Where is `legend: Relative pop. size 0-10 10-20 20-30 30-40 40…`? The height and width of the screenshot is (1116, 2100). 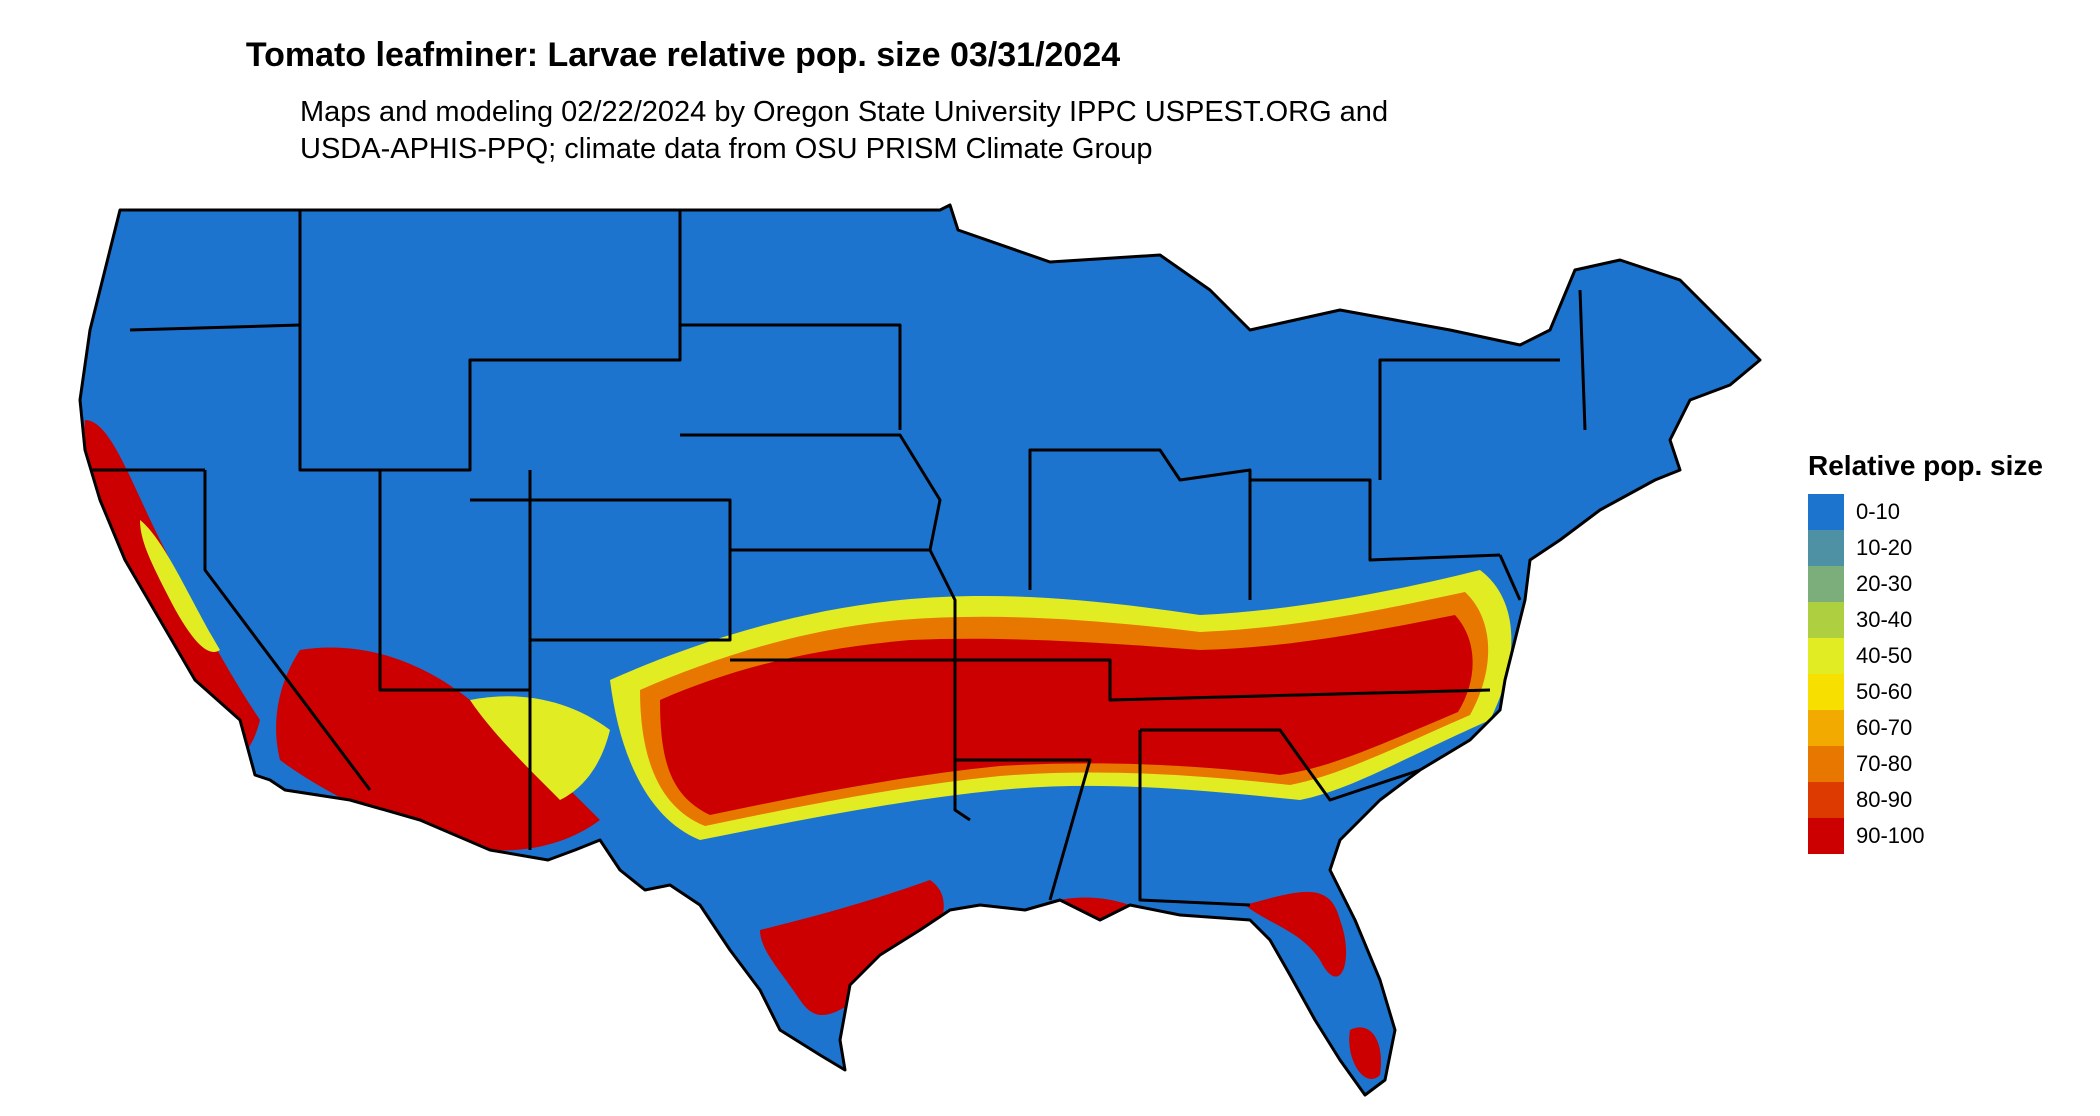
legend: Relative pop. size 0-10 10-20 20-30 30-40 40… is located at coordinates (1925, 652).